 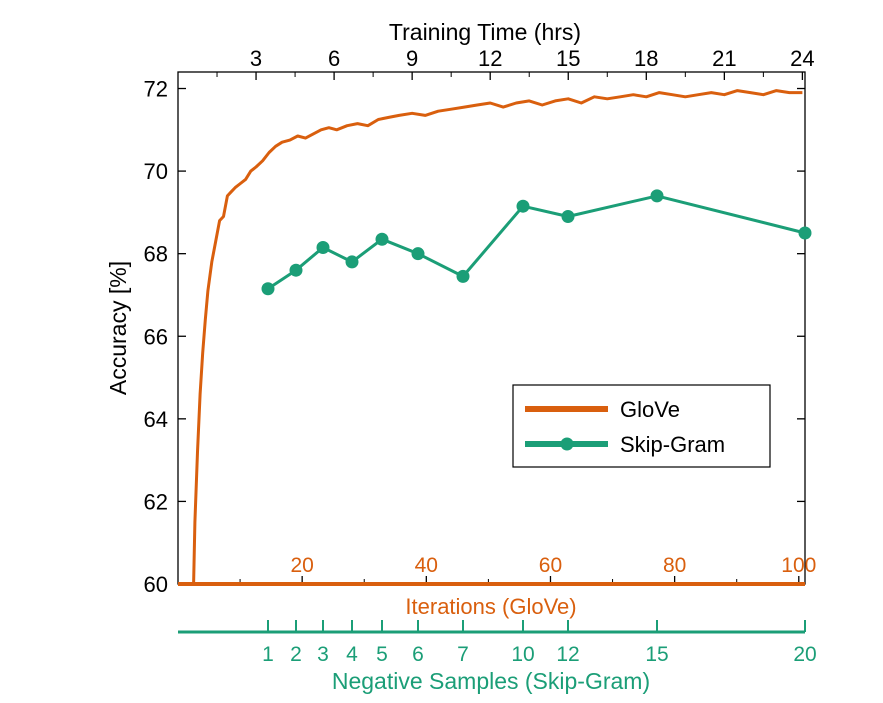 I want to click on skipgram-tick-label: 4, so click(x=352, y=654).